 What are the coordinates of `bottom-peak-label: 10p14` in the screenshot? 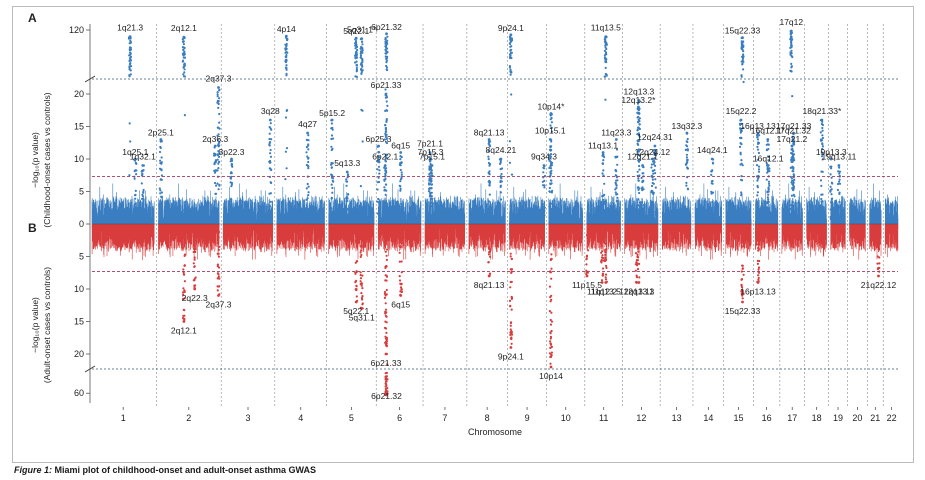 It's located at (551, 376).